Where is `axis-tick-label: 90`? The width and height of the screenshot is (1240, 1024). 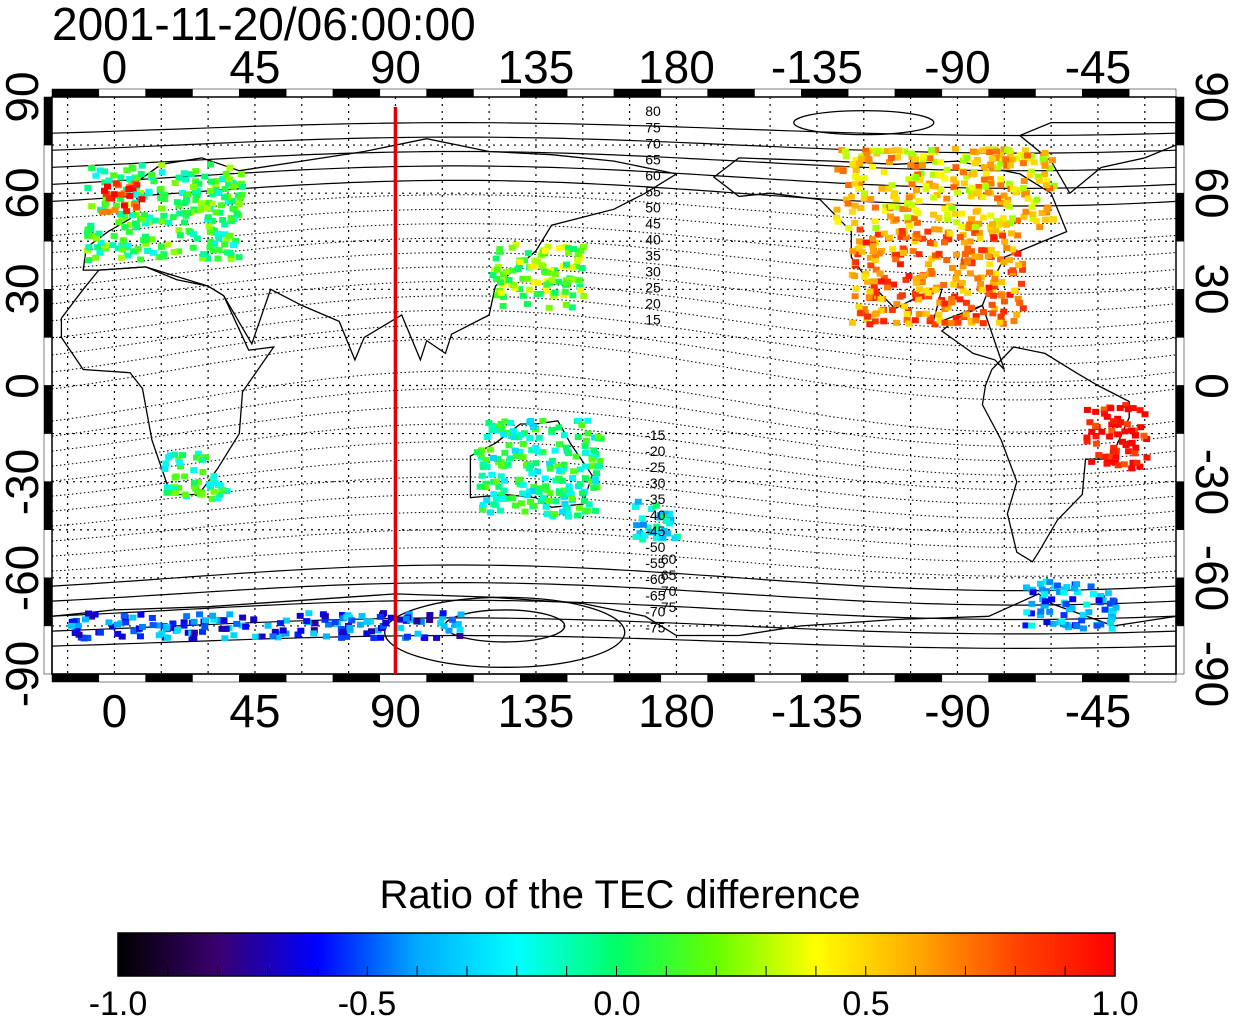
axis-tick-label: 90 is located at coordinates (24, 97).